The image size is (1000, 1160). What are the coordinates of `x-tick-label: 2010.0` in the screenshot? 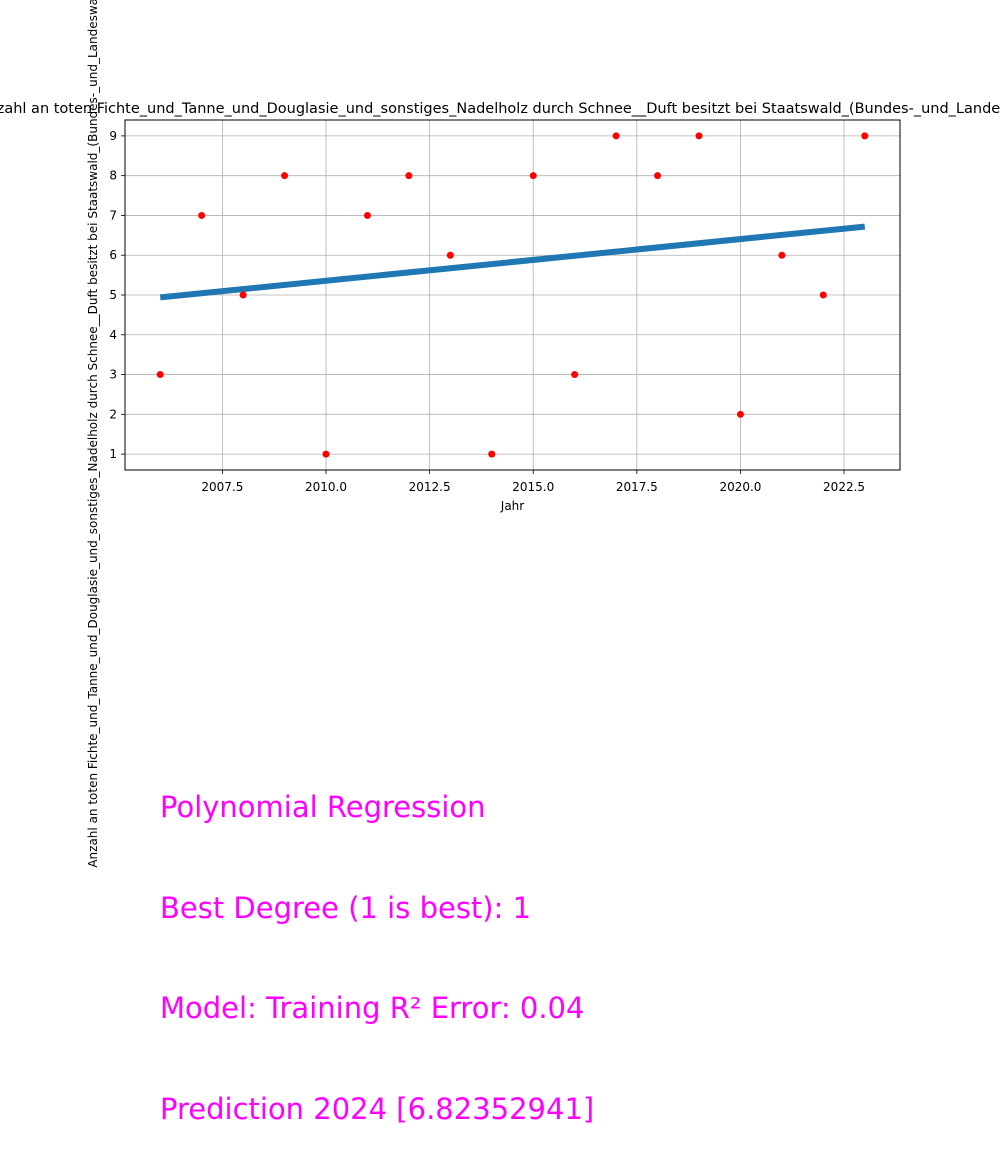 It's located at (326, 487).